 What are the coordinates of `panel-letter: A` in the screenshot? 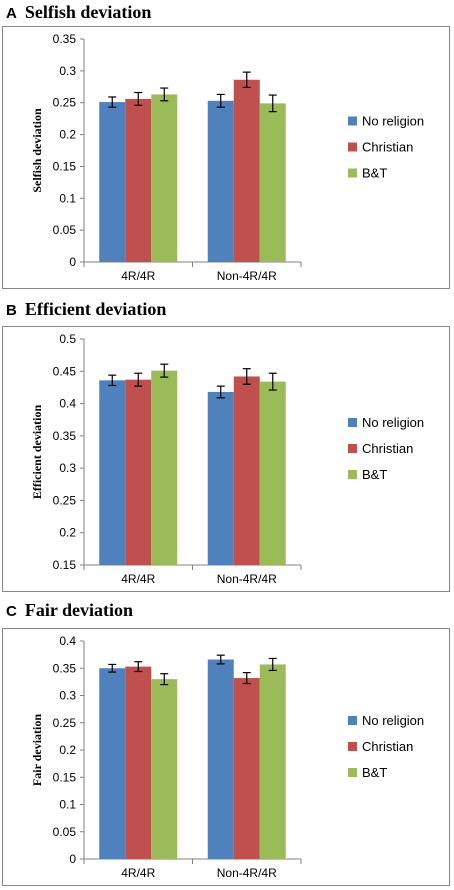 It's located at (11, 13).